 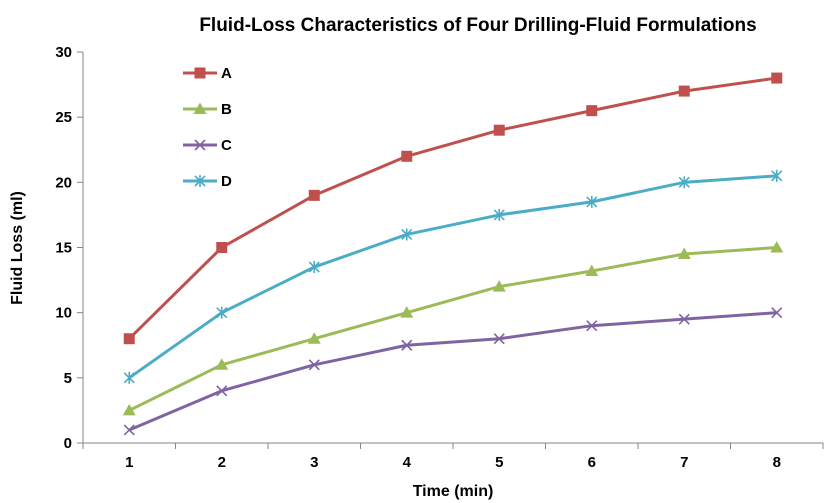 What do you see at coordinates (453, 491) in the screenshot?
I see `x-axis-label: Time (min)` at bounding box center [453, 491].